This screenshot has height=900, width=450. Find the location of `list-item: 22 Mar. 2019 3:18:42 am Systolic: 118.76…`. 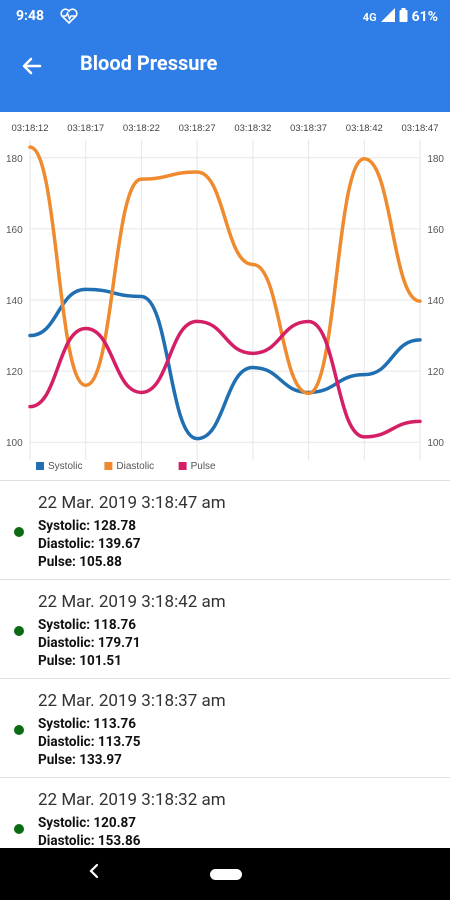

list-item: 22 Mar. 2019 3:18:42 am Systolic: 118.76… is located at coordinates (225, 629).